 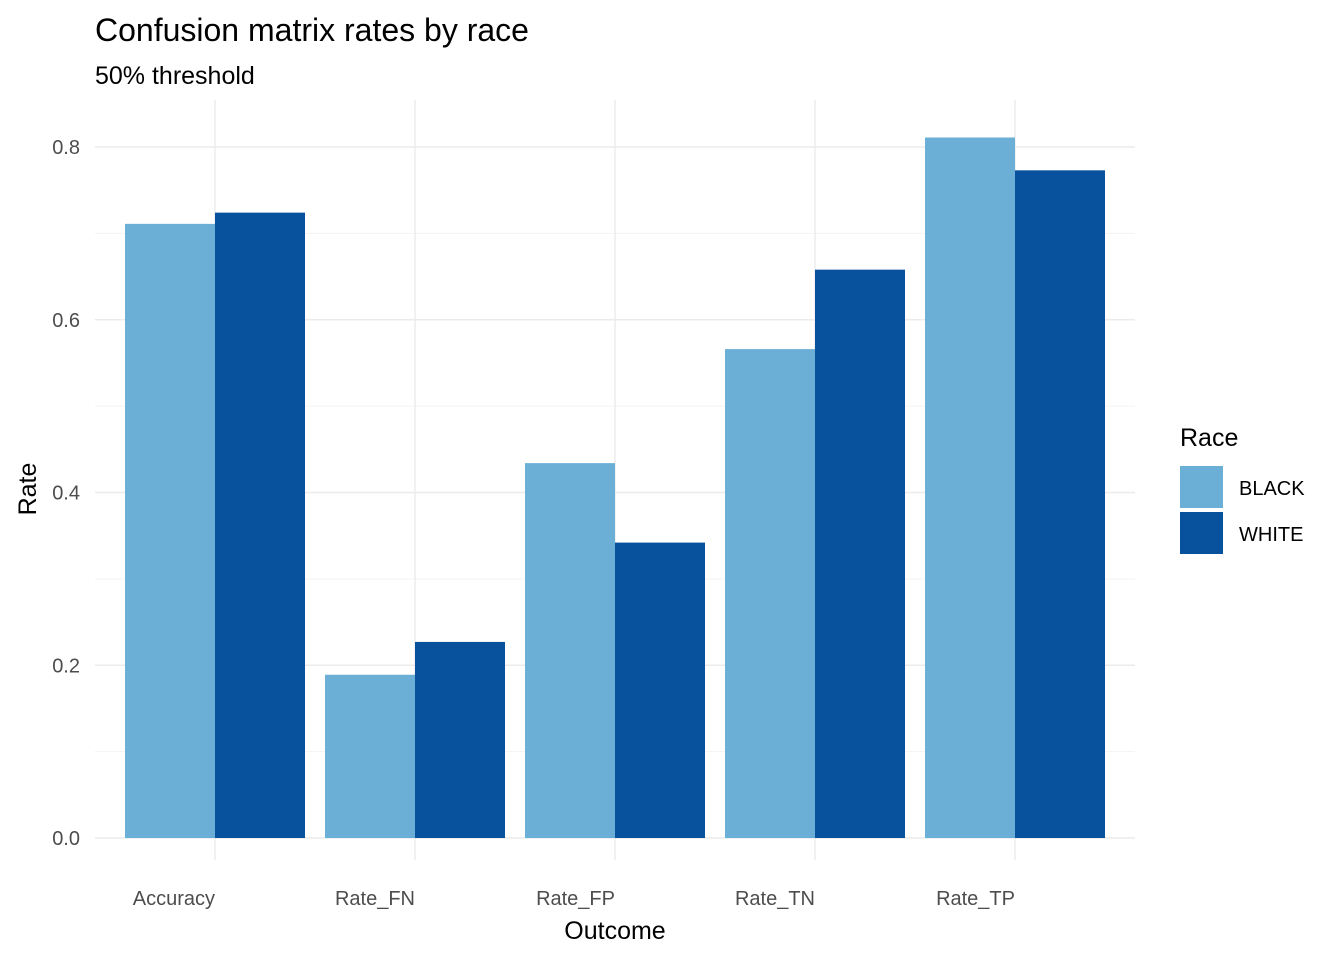 What do you see at coordinates (28, 489) in the screenshot?
I see `y-axis-title: Rate` at bounding box center [28, 489].